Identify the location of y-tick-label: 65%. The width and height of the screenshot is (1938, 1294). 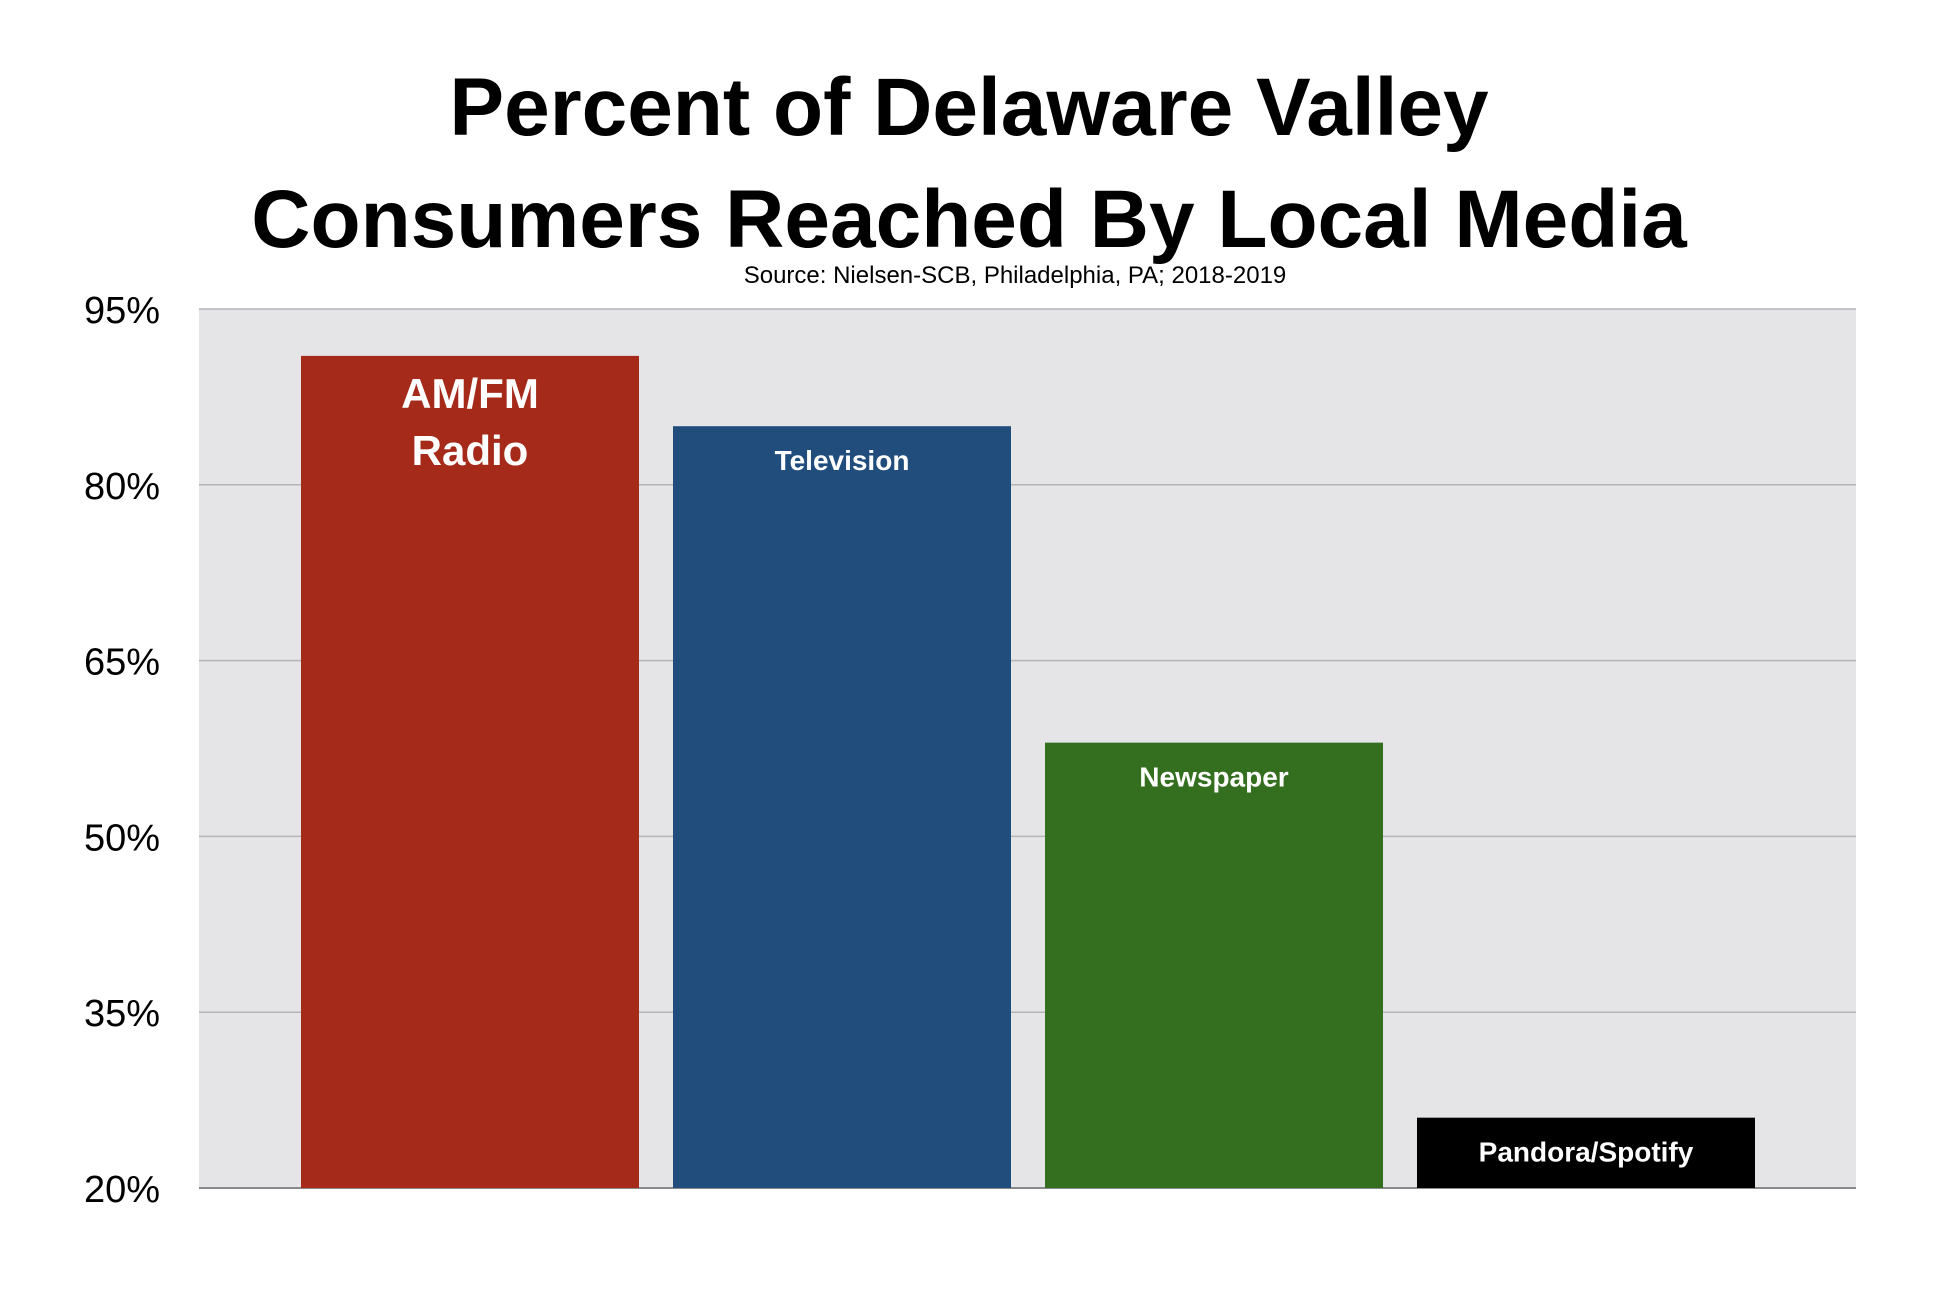
(122, 663).